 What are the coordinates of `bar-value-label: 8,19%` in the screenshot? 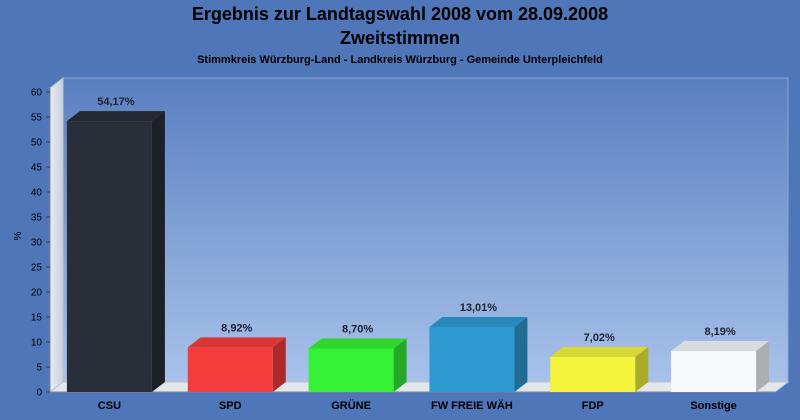 It's located at (719, 332).